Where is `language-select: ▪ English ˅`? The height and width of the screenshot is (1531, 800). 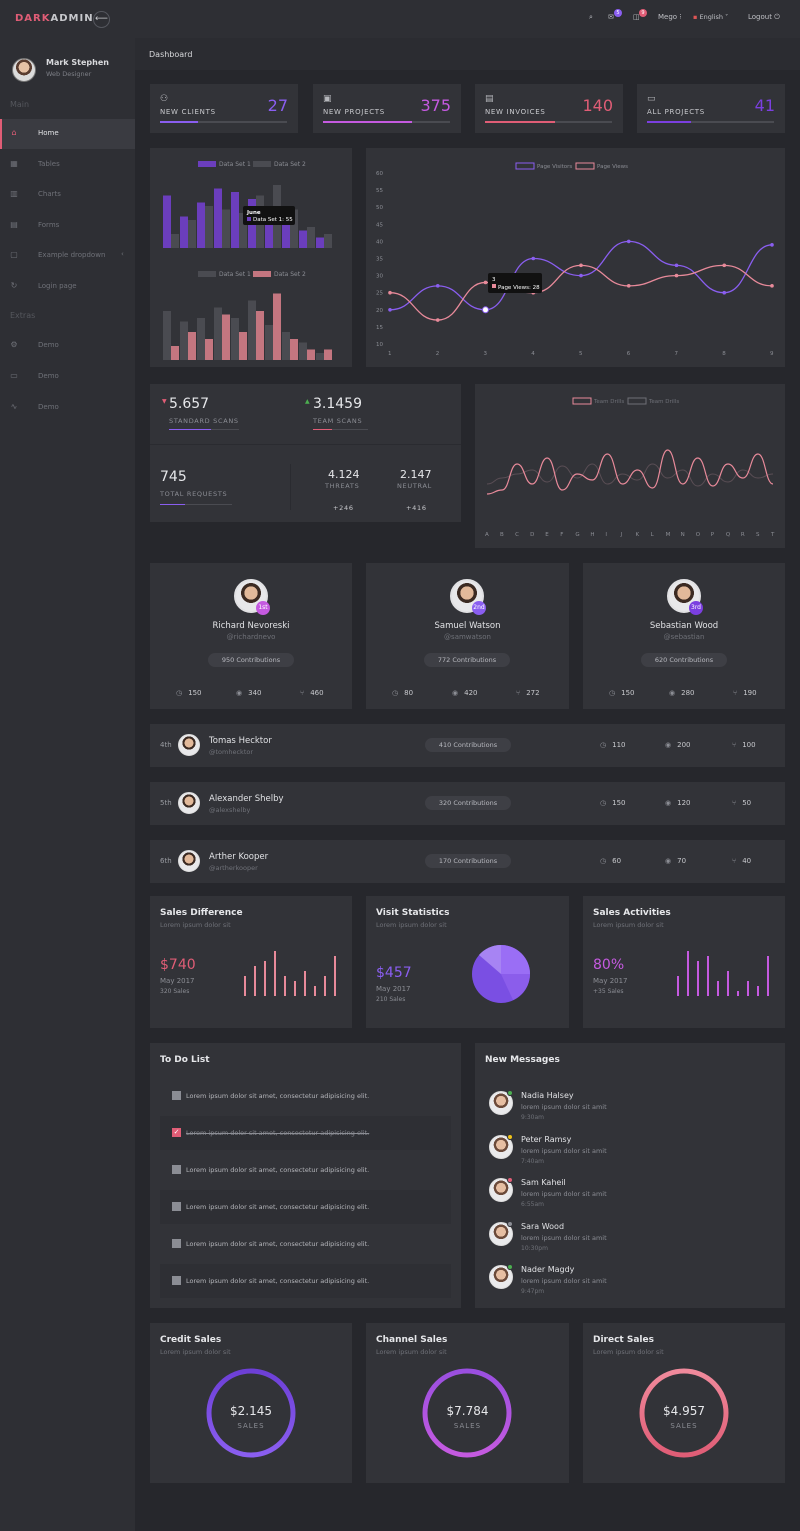
language-select: ▪ English ˅ is located at coordinates (711, 17).